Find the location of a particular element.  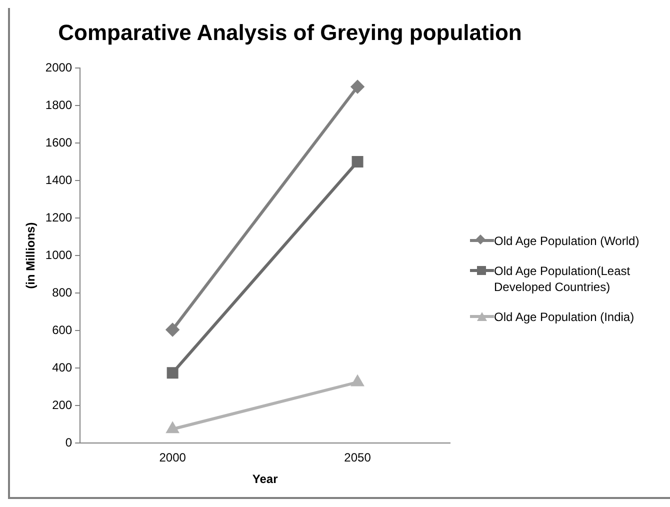

y-tick-label: 1200 is located at coordinates (58, 217).